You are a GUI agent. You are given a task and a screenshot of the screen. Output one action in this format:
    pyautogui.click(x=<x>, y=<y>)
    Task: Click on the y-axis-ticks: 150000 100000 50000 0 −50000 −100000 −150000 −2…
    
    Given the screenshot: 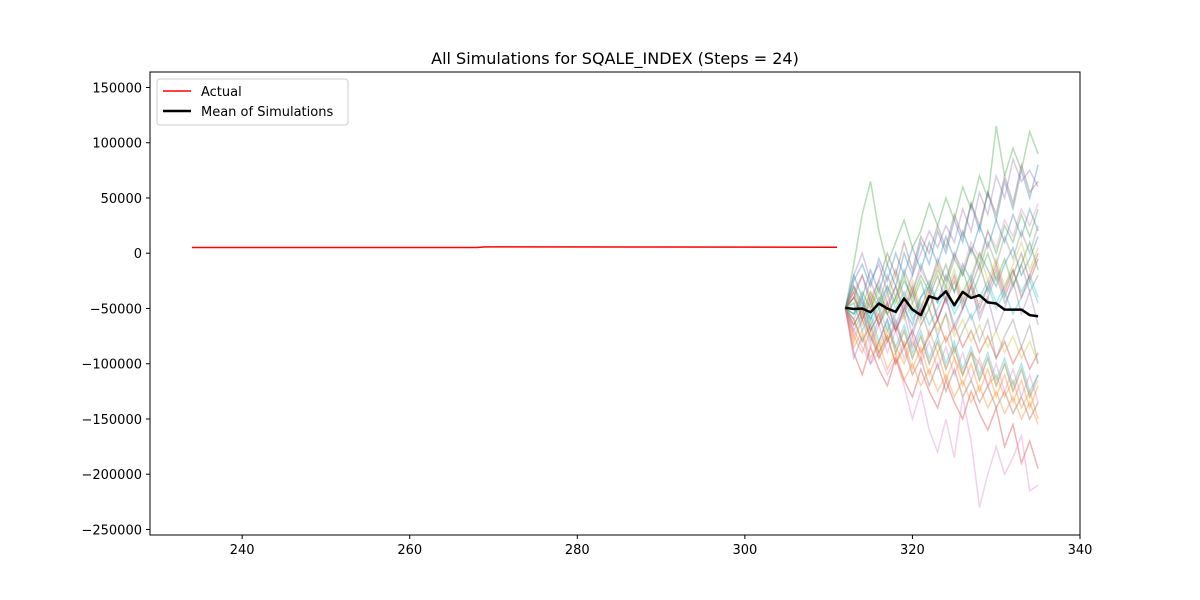 What is the action you would take?
    pyautogui.click(x=115, y=309)
    